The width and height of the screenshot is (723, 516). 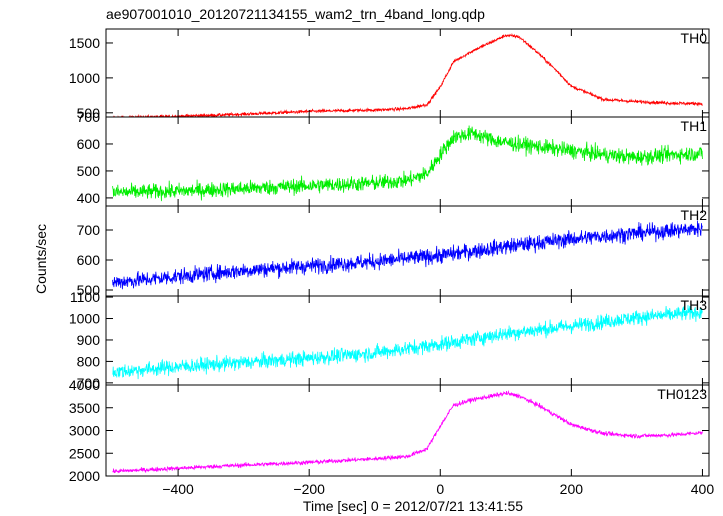 What do you see at coordinates (572, 489) in the screenshot?
I see `x-tick-label: 200` at bounding box center [572, 489].